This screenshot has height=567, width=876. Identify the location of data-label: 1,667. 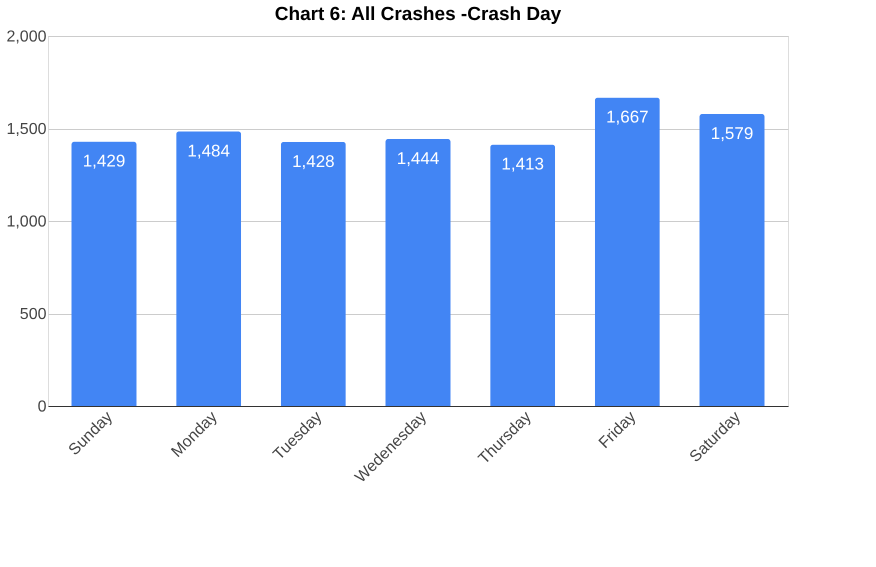
(627, 117).